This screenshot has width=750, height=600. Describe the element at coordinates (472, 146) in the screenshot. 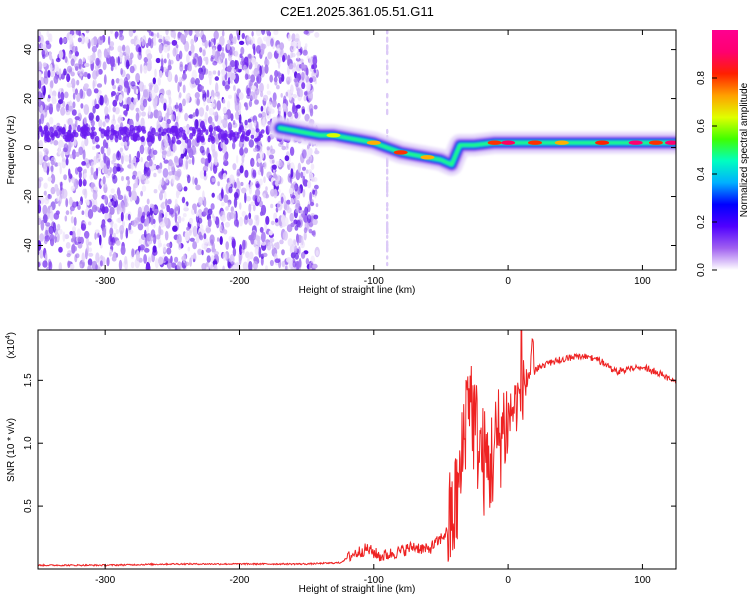

I see `spectrogram-ridge` at that location.